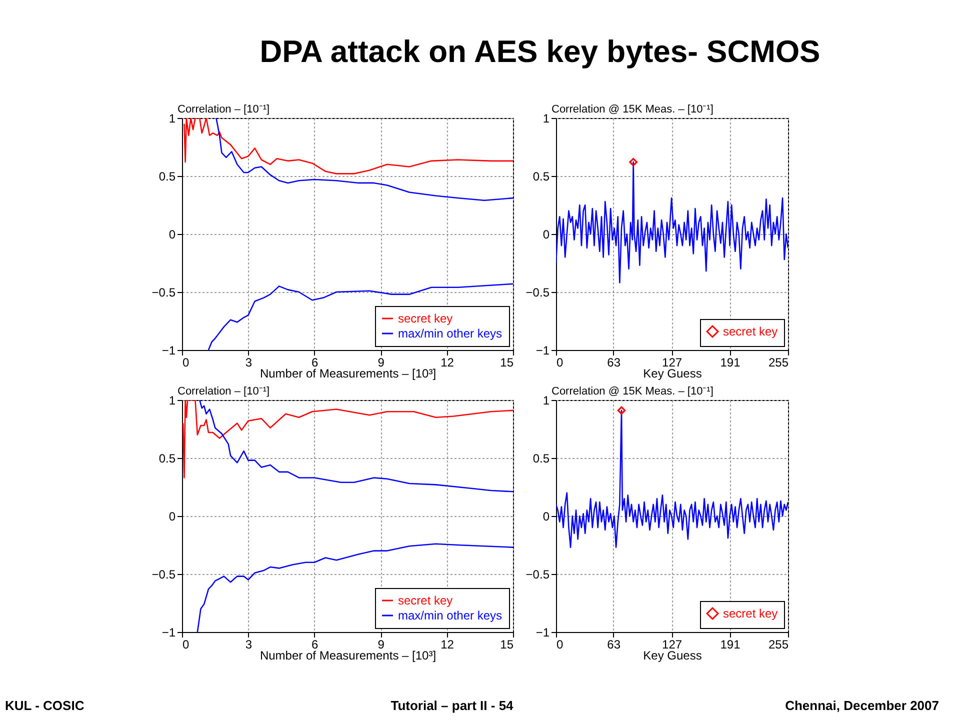  I want to click on text: Tutorial – part II - 54, so click(452, 705).